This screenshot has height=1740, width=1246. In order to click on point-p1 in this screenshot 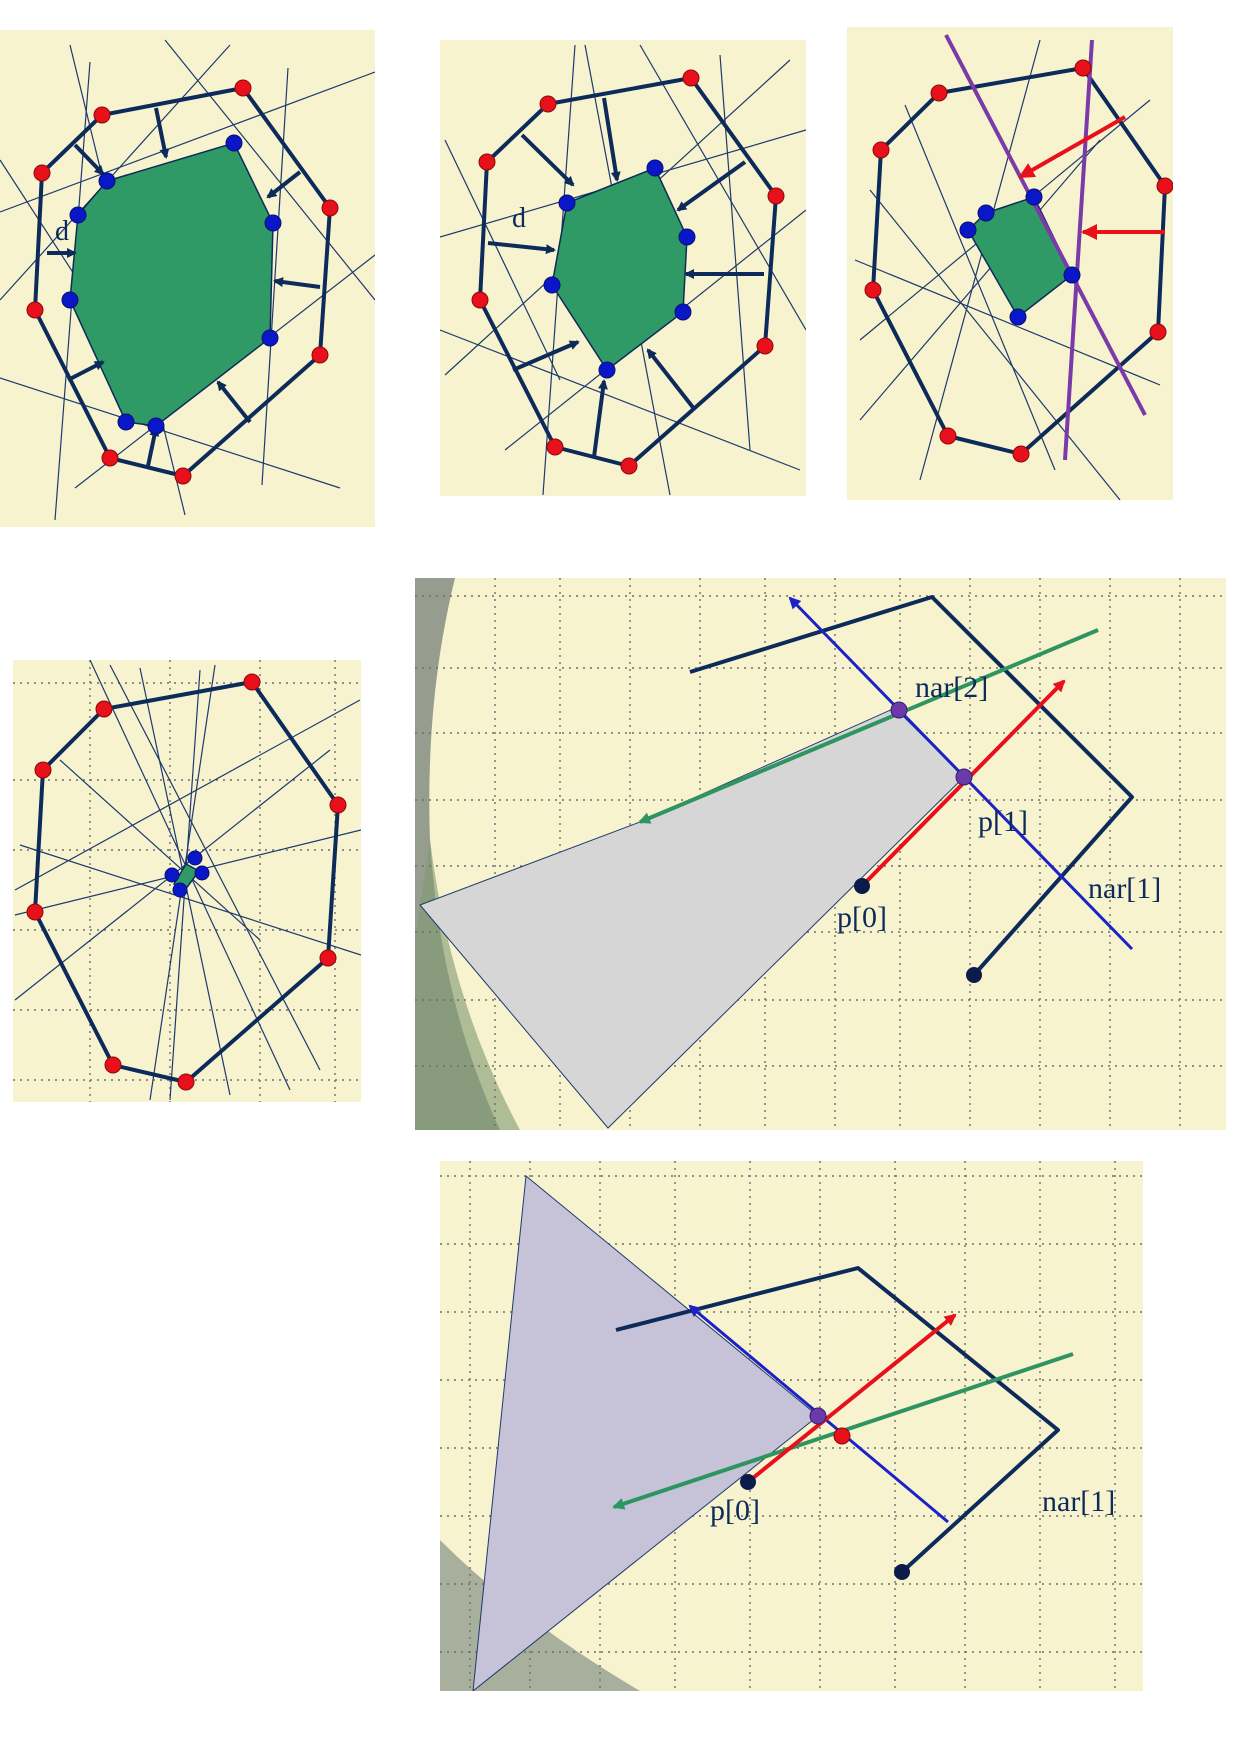, I will do `click(964, 777)`.